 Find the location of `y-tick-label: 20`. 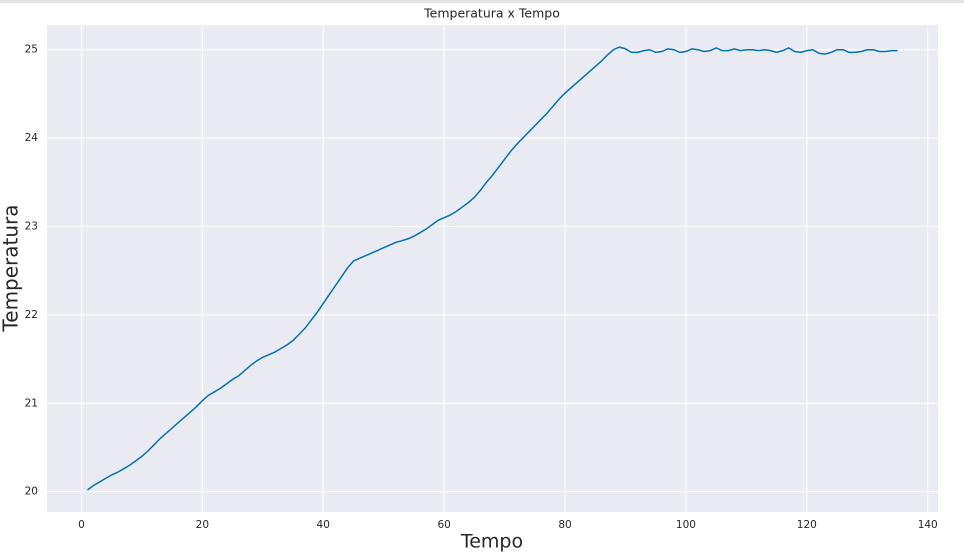

y-tick-label: 20 is located at coordinates (31, 492).